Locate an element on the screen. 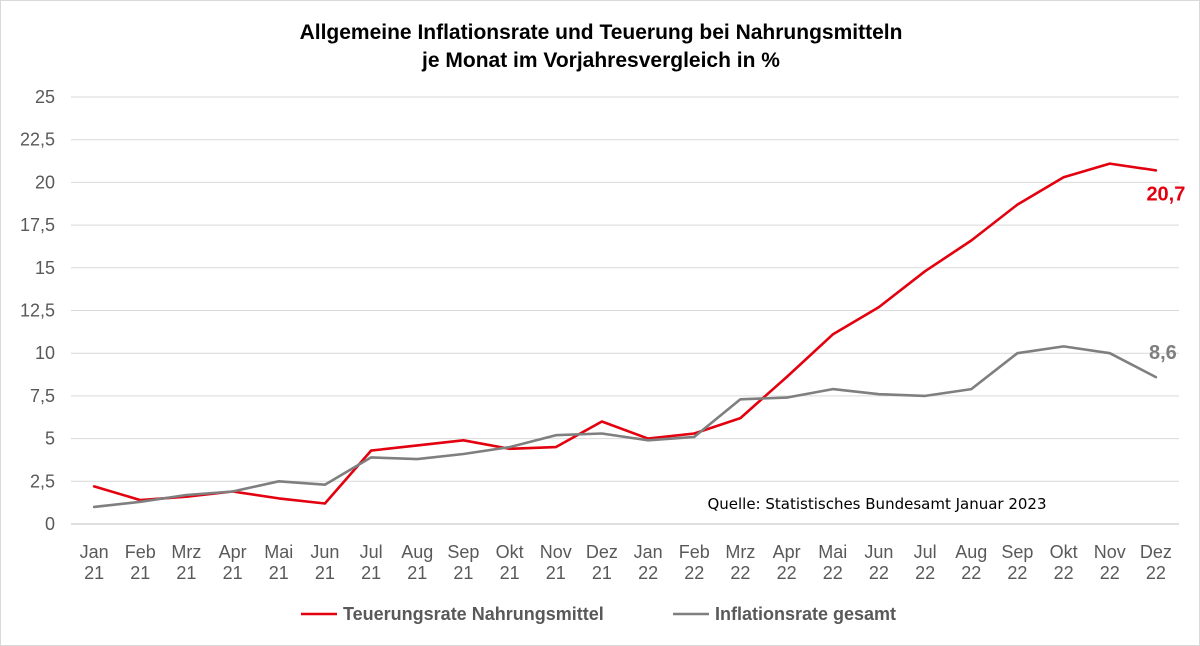  x-tick-label: Mai 22 is located at coordinates (832, 562).